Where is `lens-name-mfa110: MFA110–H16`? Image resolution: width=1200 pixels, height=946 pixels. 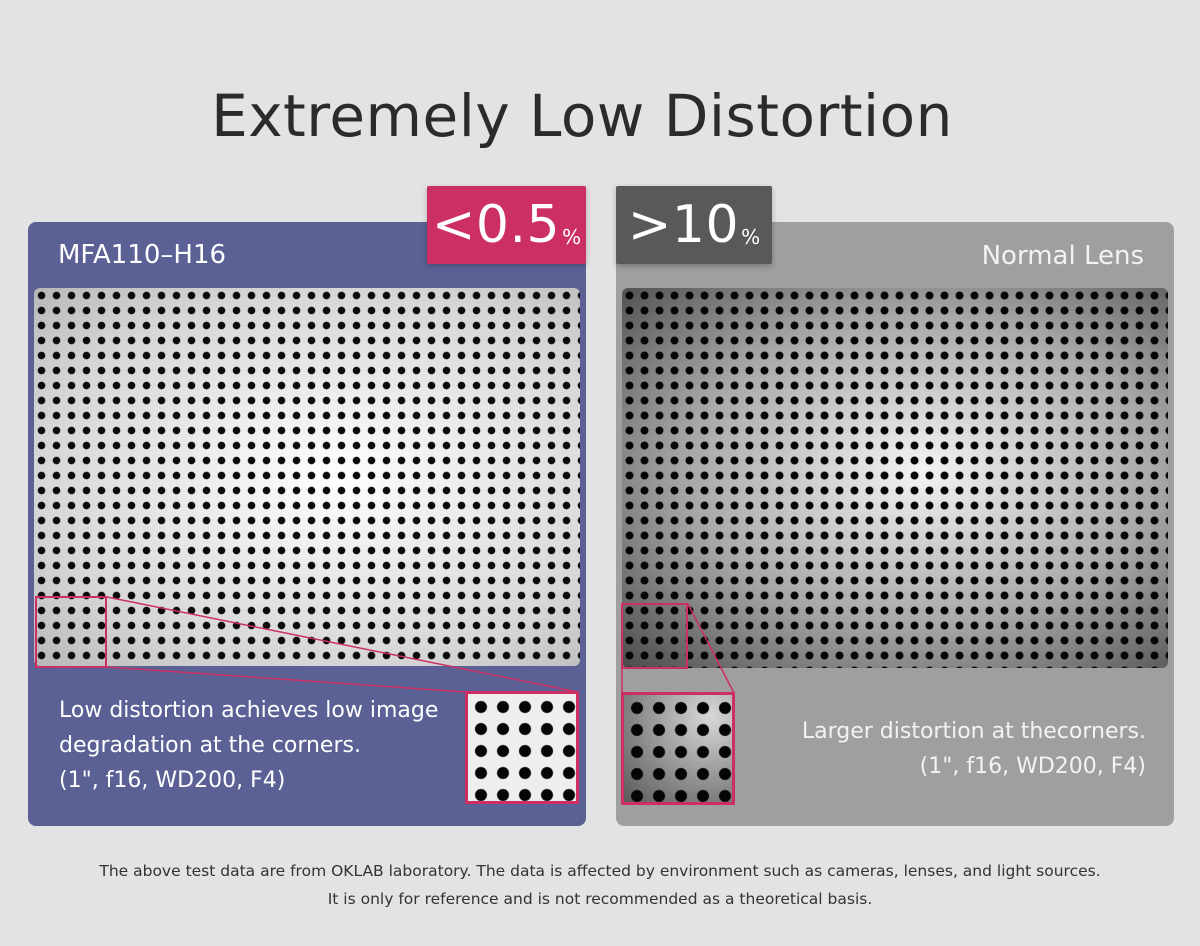 lens-name-mfa110: MFA110–H16 is located at coordinates (142, 255).